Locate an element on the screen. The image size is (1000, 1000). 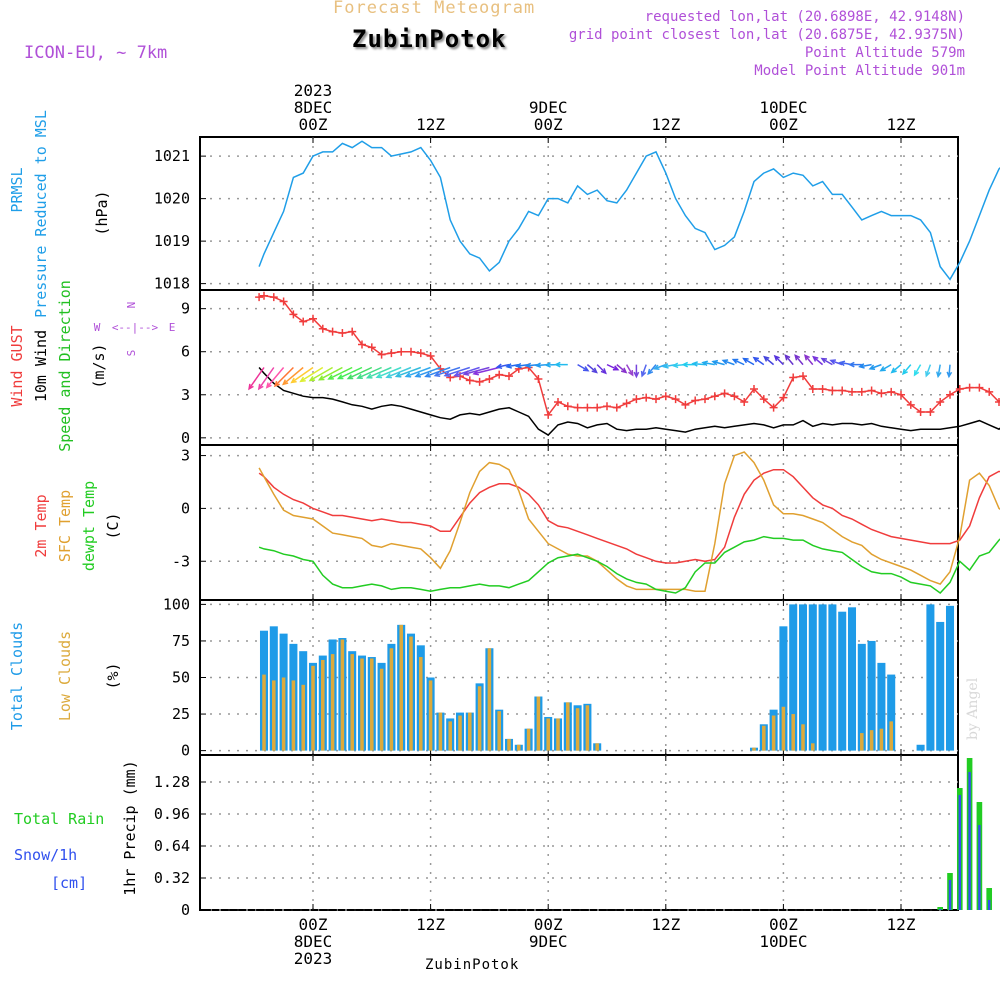
y-tick-label-clouds: 50 is located at coordinates (181, 678).